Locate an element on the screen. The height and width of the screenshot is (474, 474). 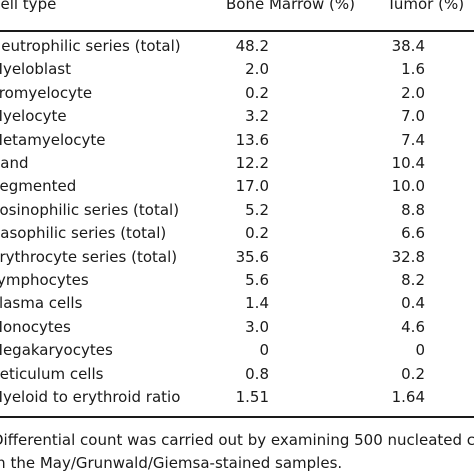
row-bone-marrow-value: 35.6 is located at coordinates (252, 257).